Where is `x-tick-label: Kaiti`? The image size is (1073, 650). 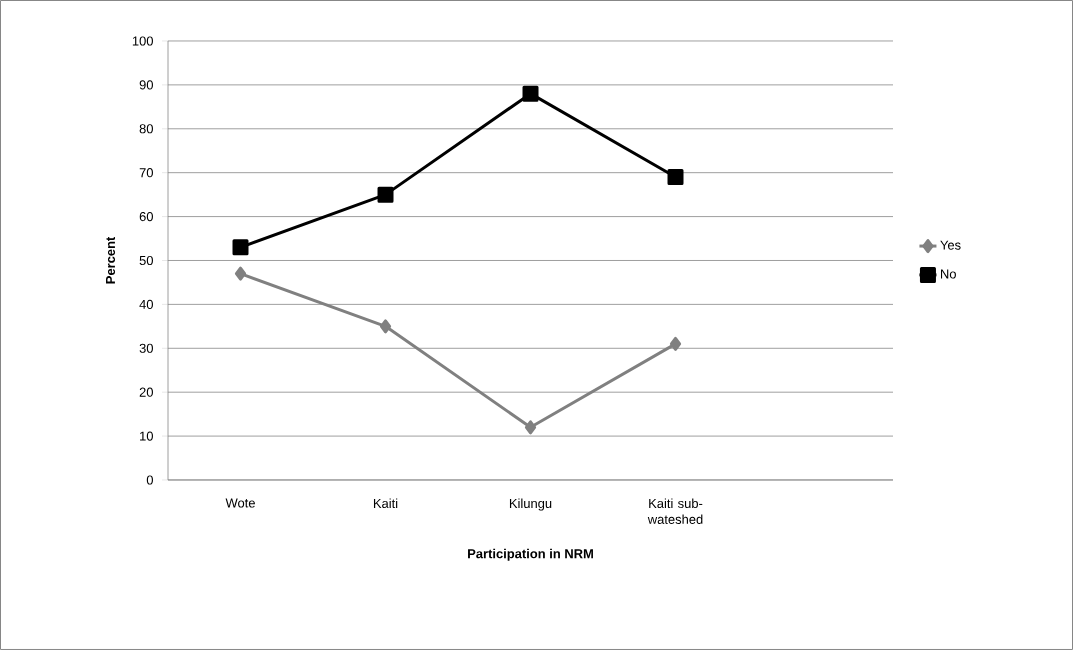 x-tick-label: Kaiti is located at coordinates (385, 503).